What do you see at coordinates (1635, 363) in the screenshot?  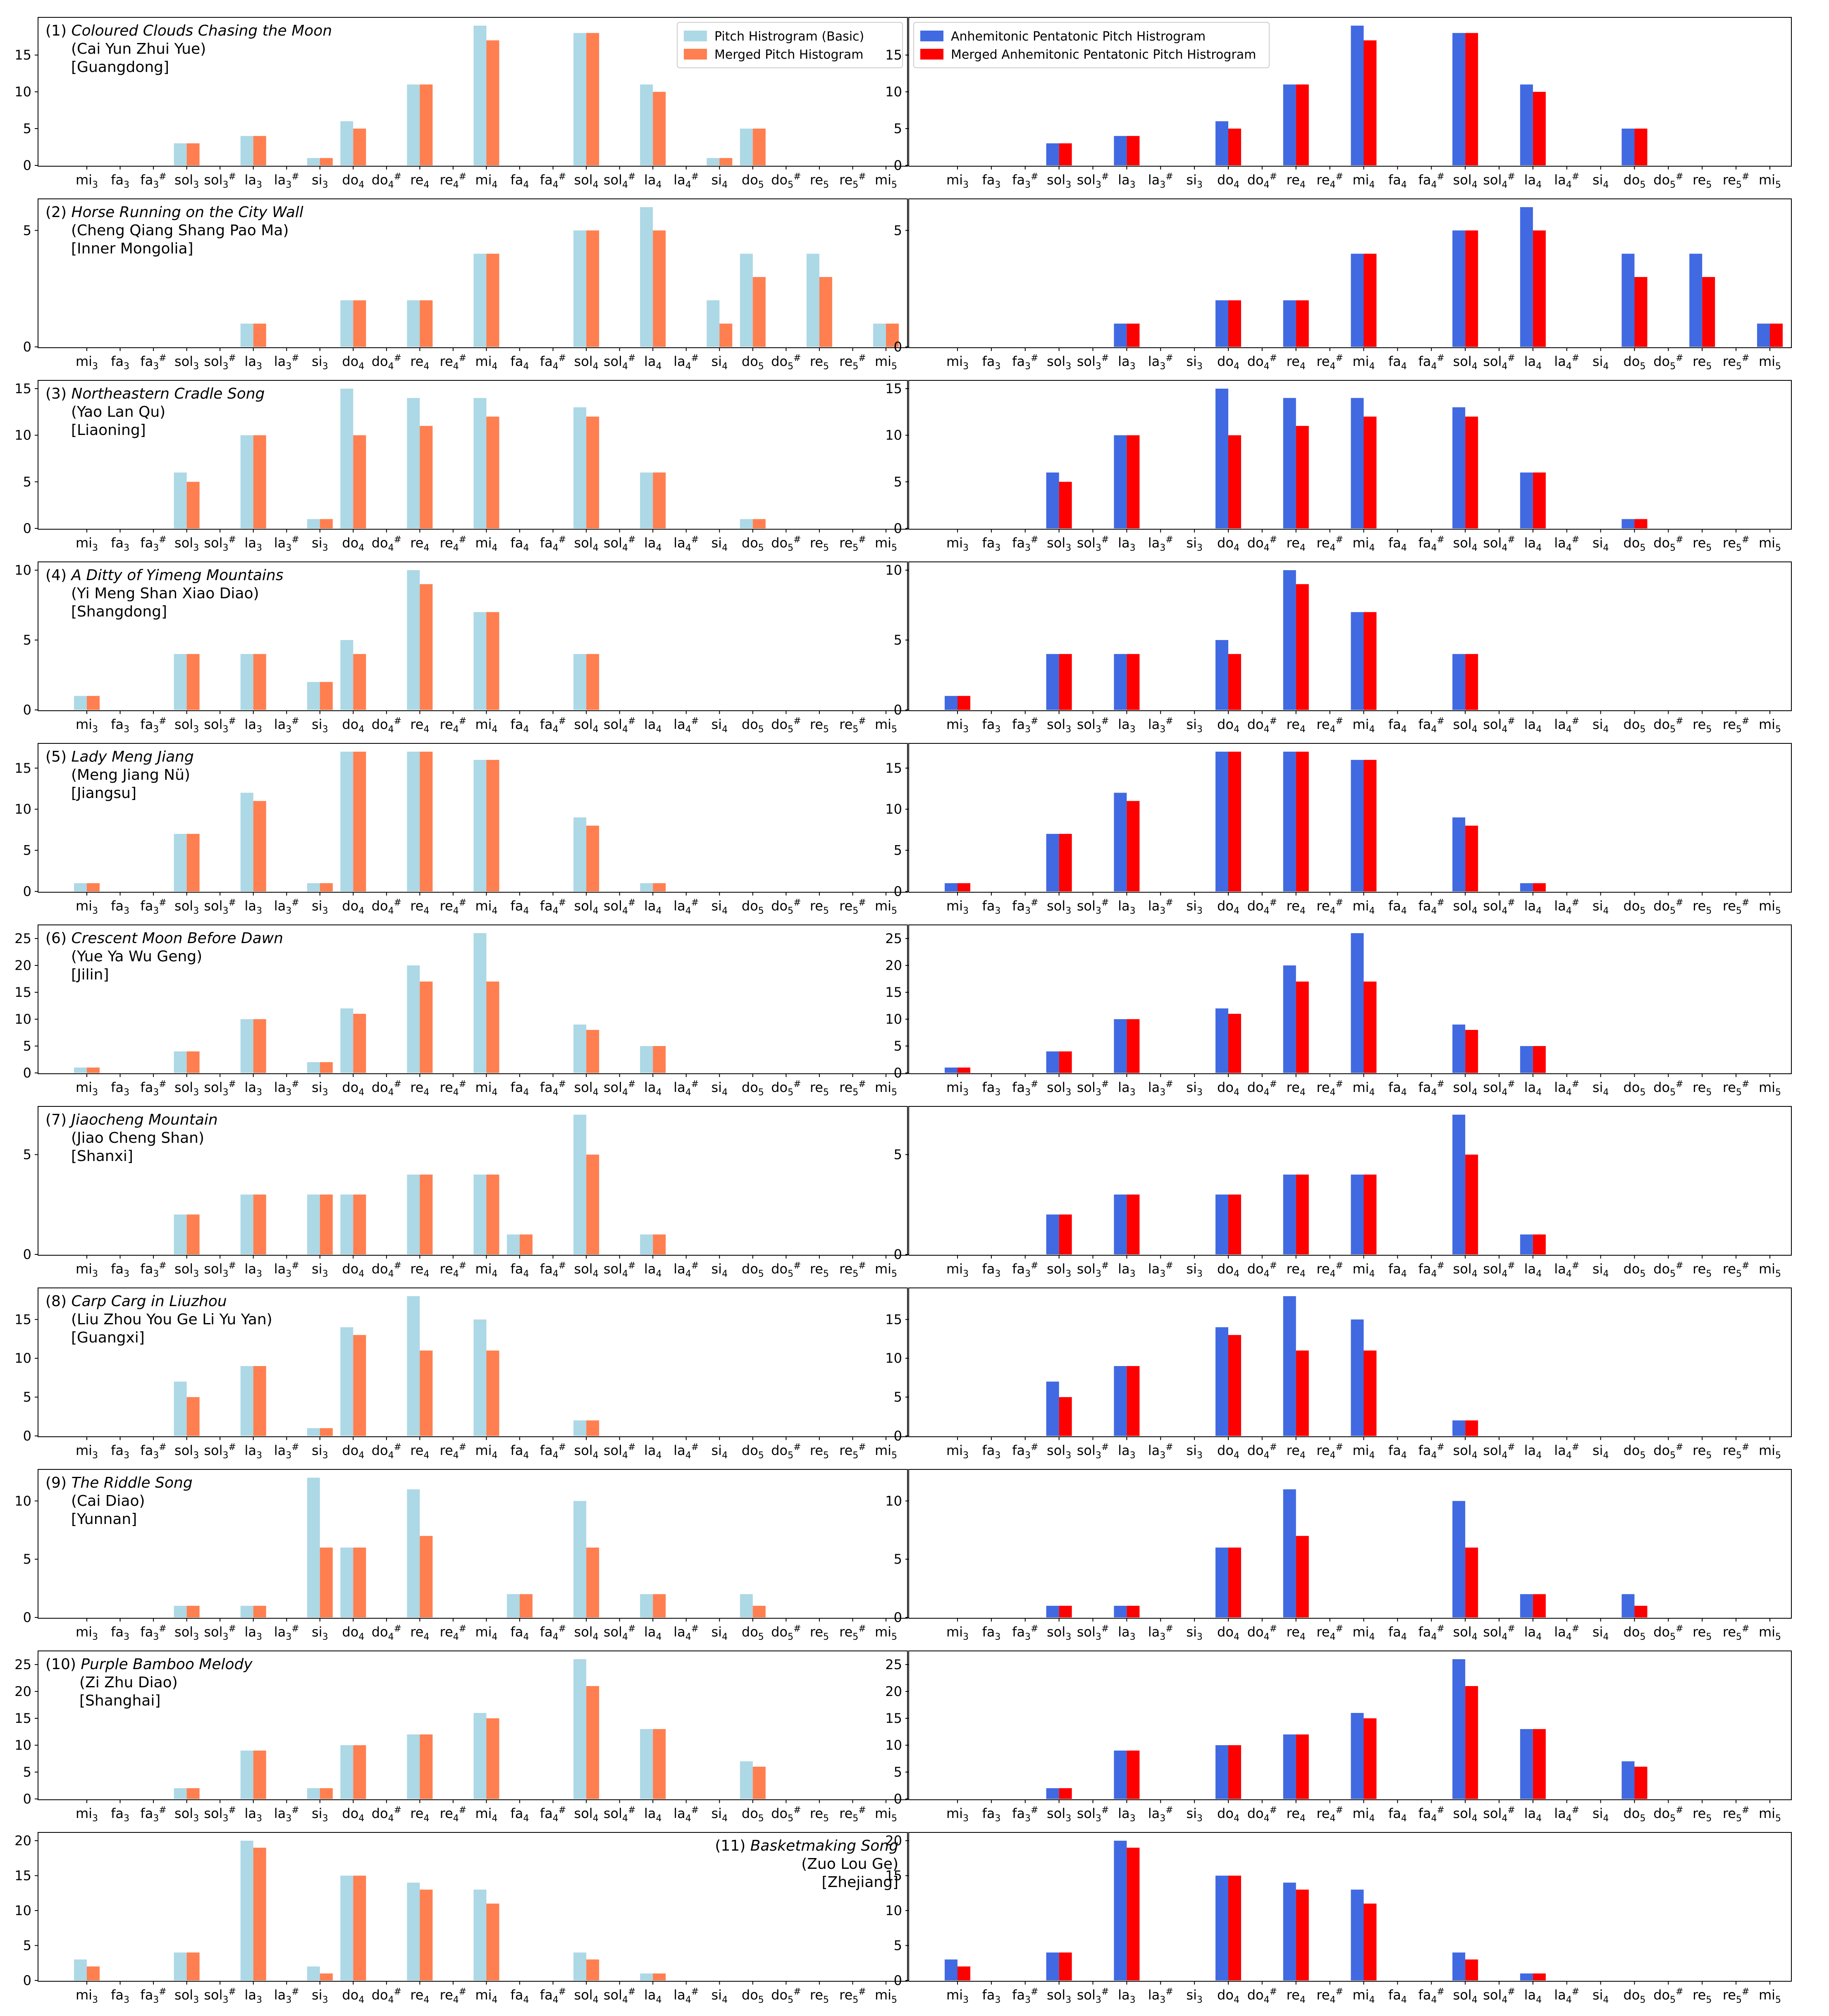 I see `x-tick-label: do5` at bounding box center [1635, 363].